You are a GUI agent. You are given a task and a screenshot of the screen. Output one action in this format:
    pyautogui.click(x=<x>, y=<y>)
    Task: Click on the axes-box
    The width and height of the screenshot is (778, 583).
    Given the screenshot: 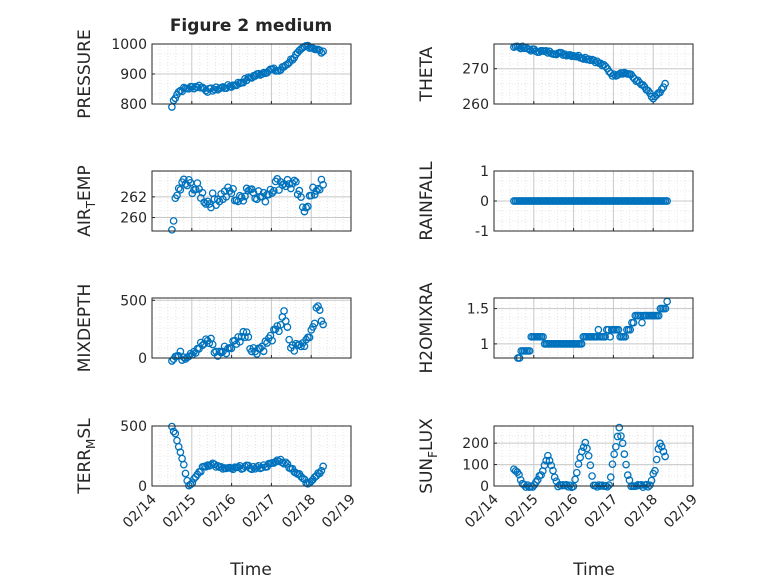 What is the action you would take?
    pyautogui.click(x=593, y=74)
    